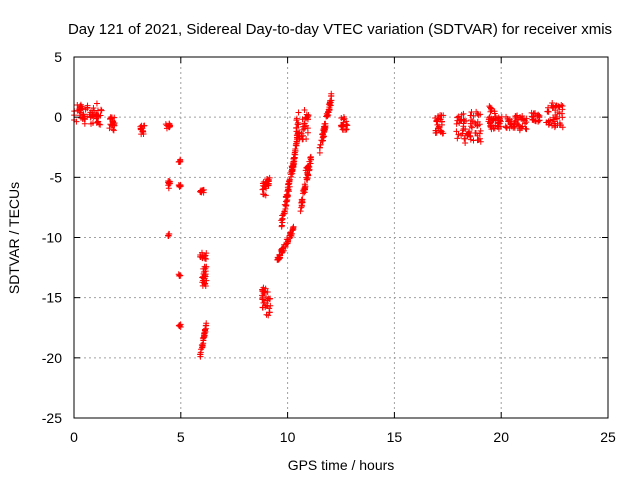 This screenshot has height=480, width=640. I want to click on x-tick-label: 20, so click(501, 437).